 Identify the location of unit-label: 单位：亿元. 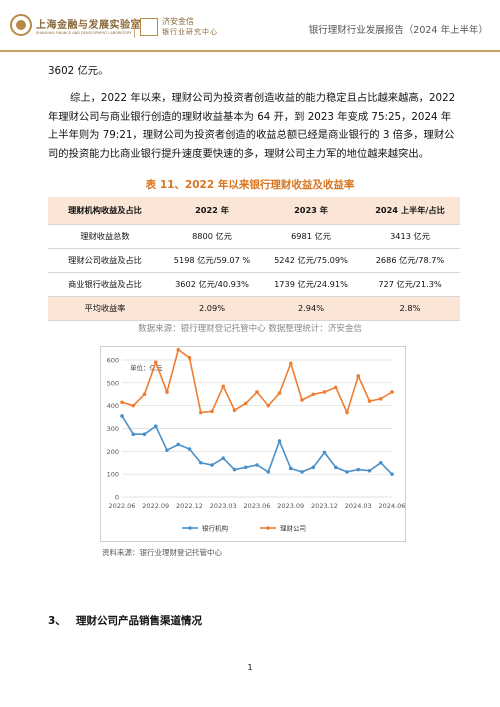
(146, 367).